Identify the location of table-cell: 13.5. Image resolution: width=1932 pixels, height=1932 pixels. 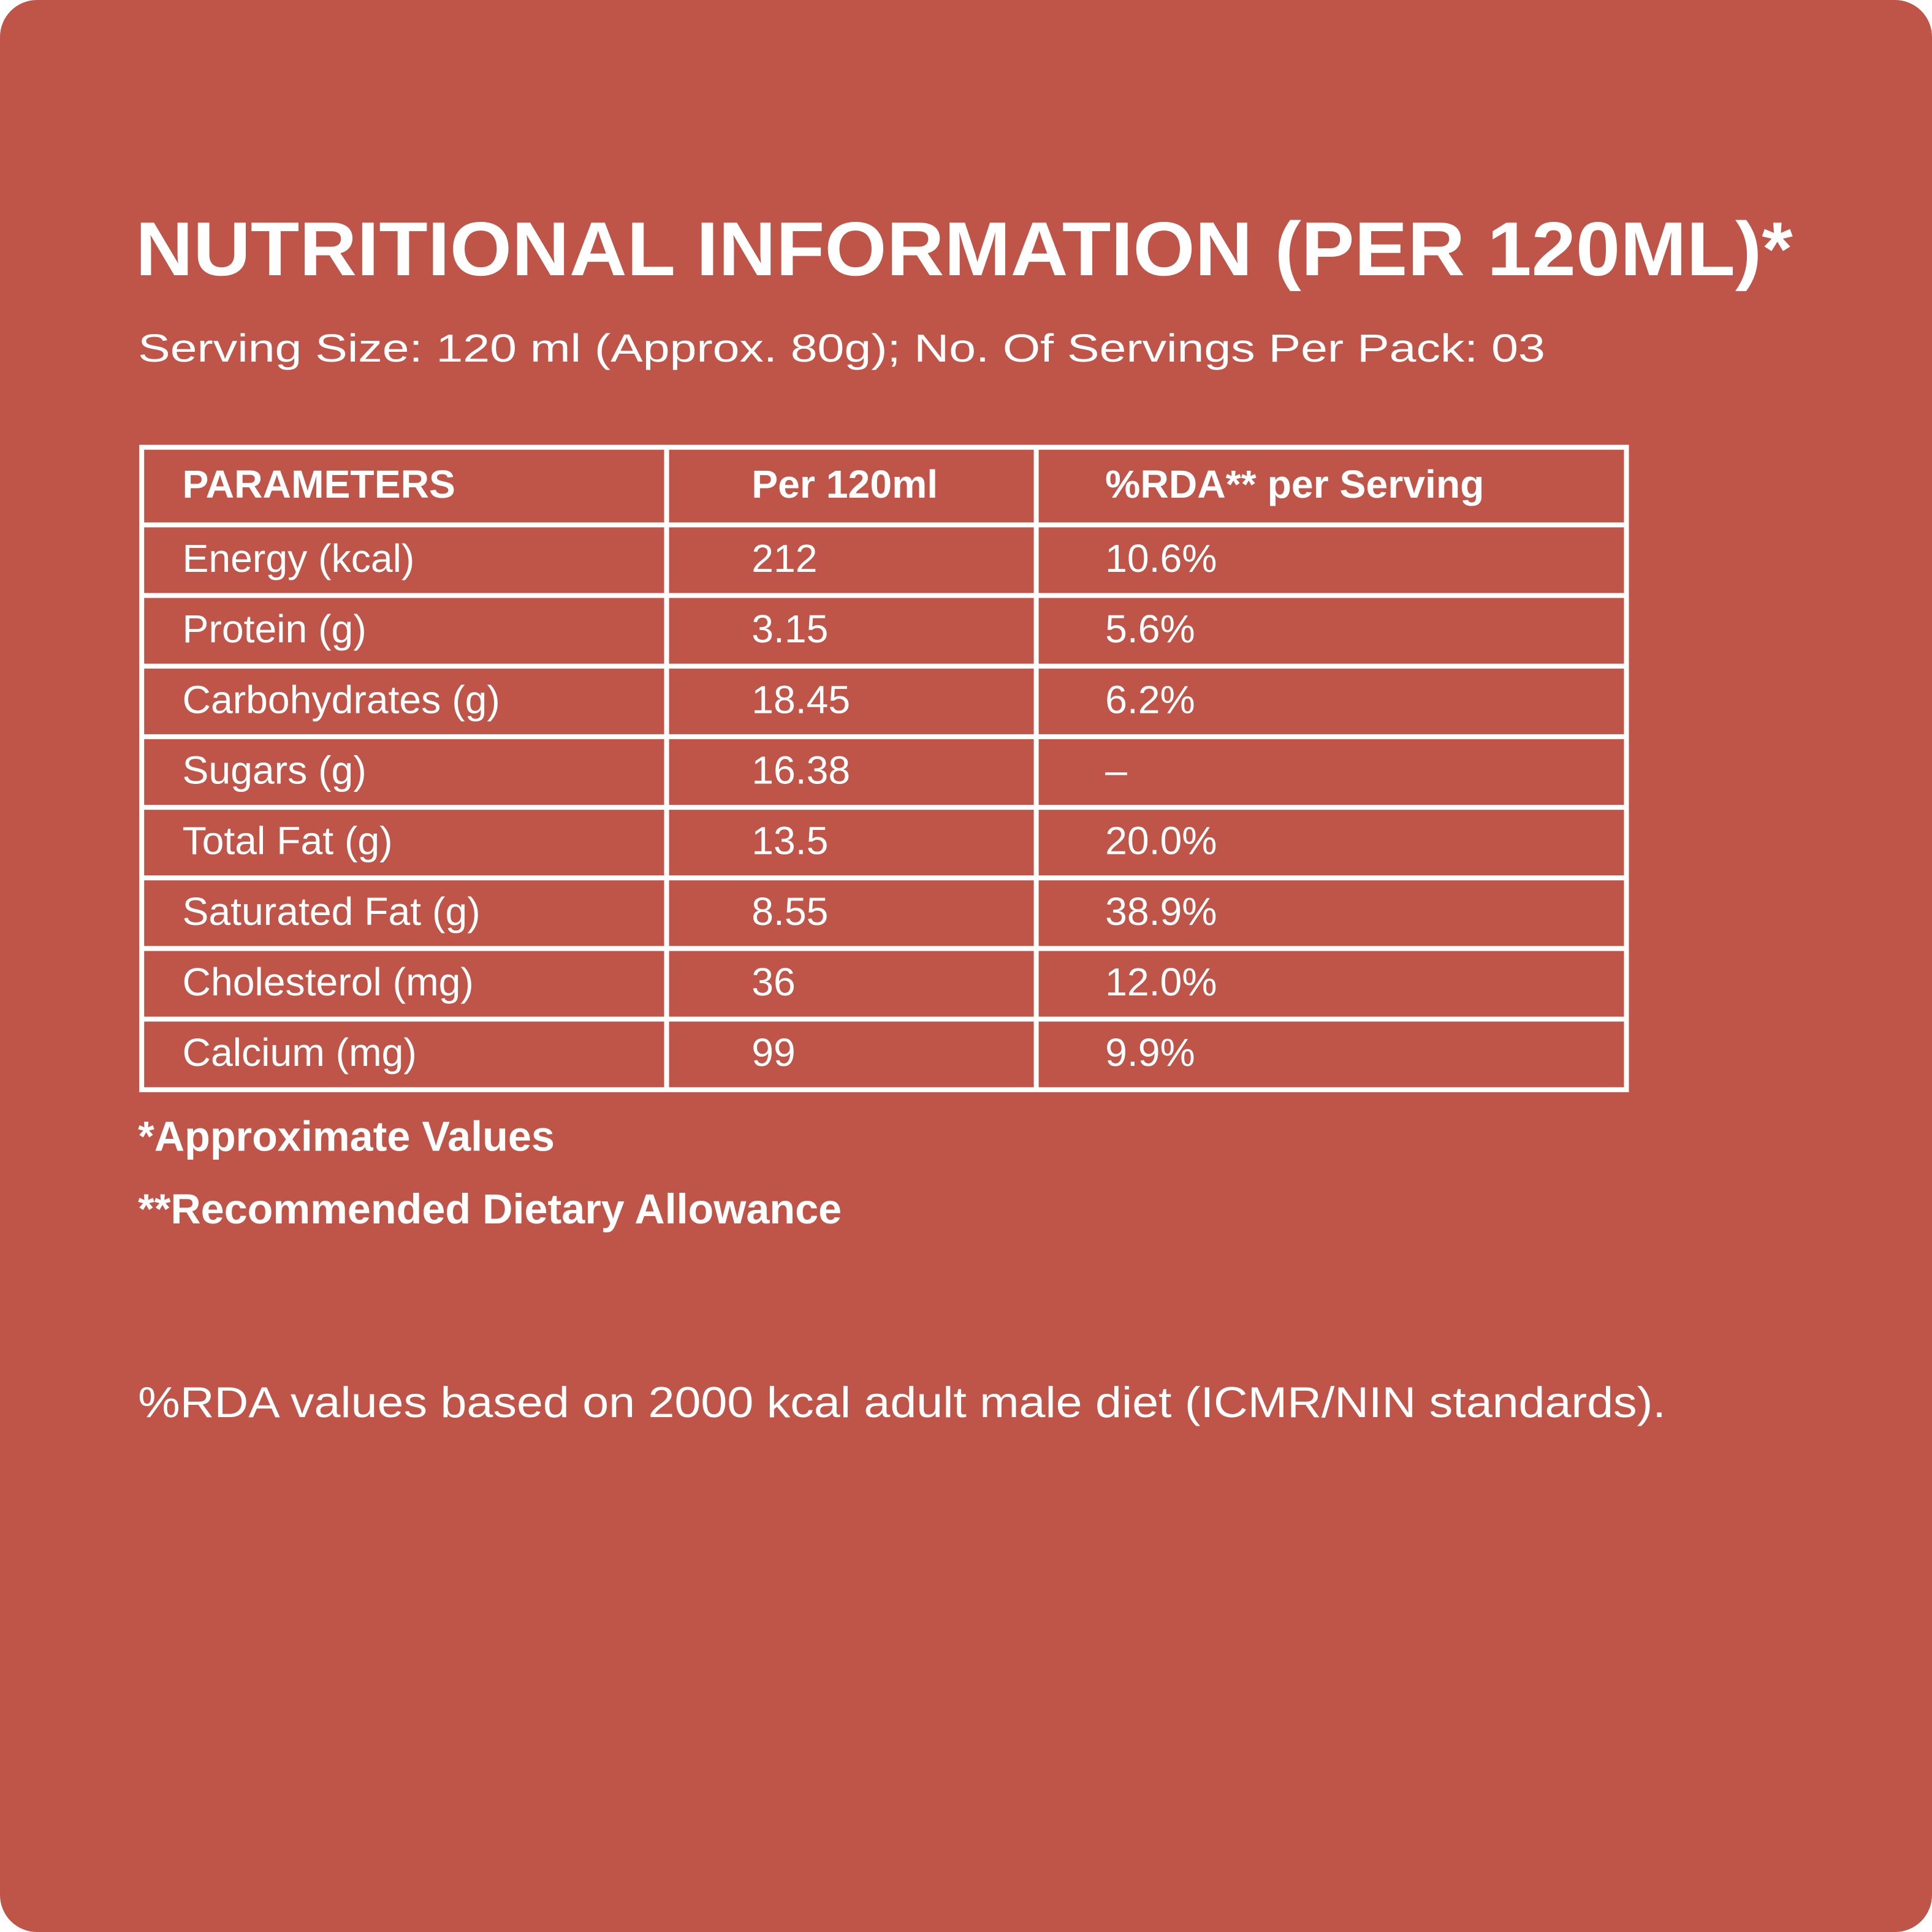
(790, 841).